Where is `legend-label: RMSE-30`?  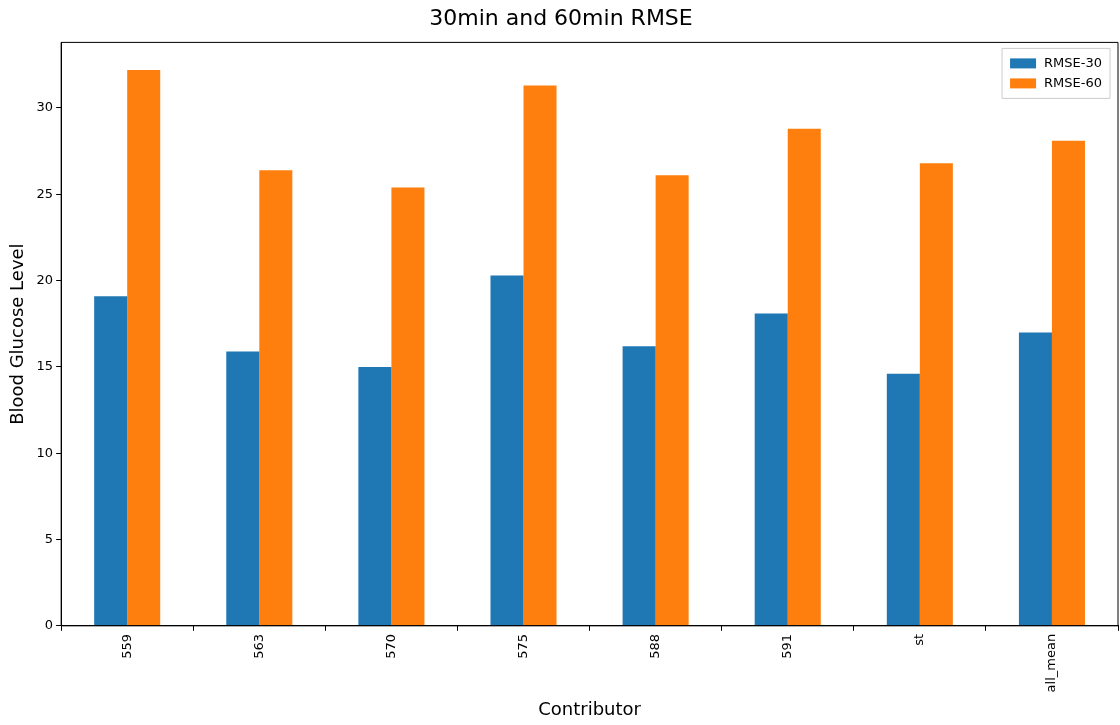
legend-label: RMSE-30 is located at coordinates (1073, 62).